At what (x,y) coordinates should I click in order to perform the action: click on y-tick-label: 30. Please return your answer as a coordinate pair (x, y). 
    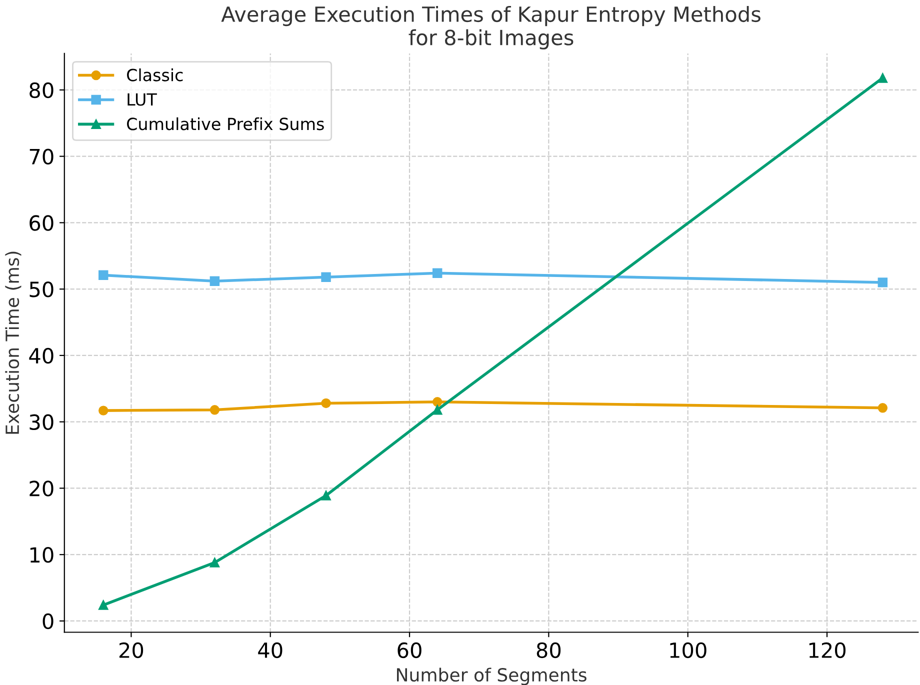
    Looking at the image, I should click on (42, 422).